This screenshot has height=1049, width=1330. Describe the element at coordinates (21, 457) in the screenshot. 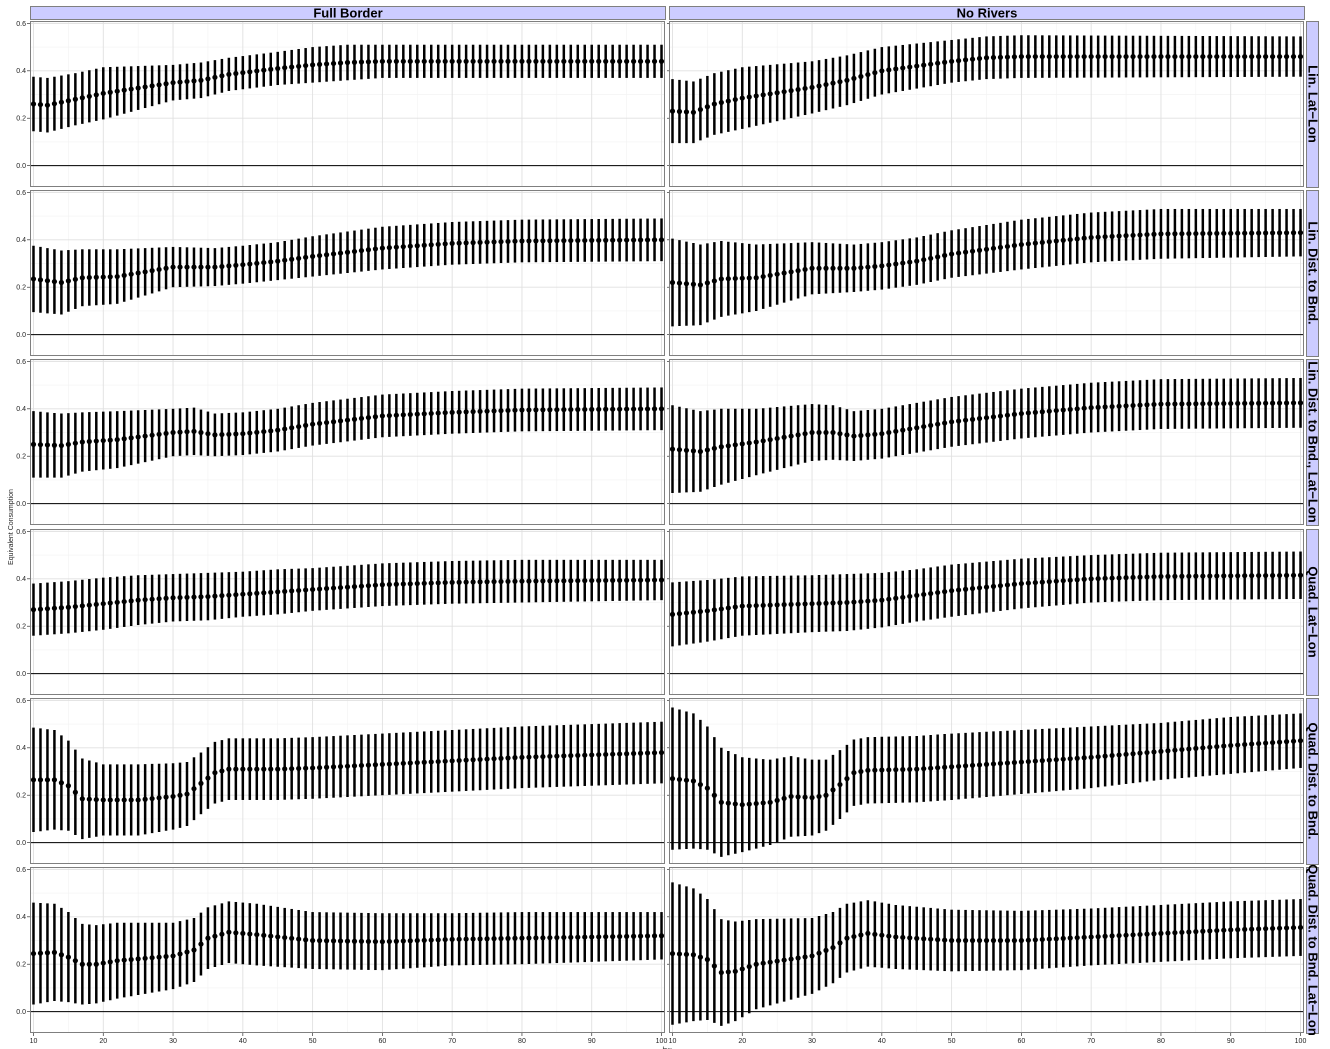

I see `y-tick-label: 0.2` at that location.